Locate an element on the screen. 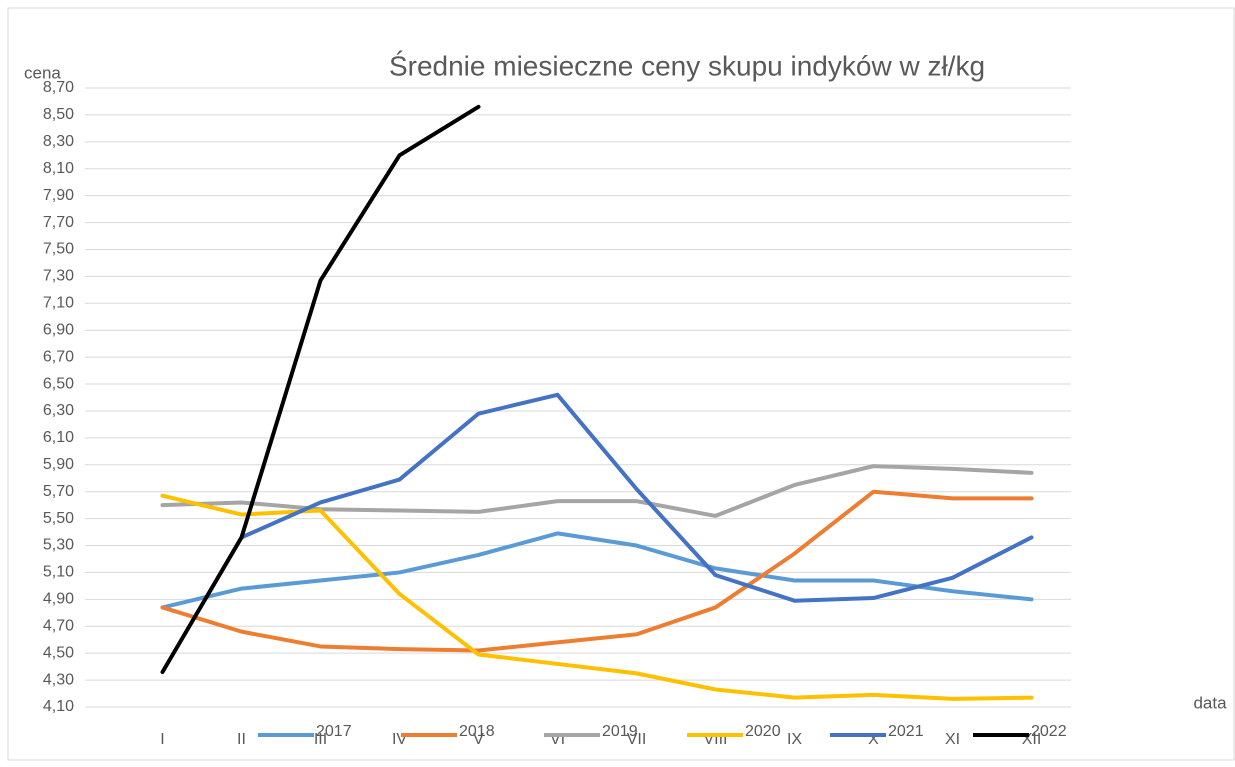 This screenshot has height=767, width=1235. y-tick-label: 7,50 is located at coordinates (58, 249).